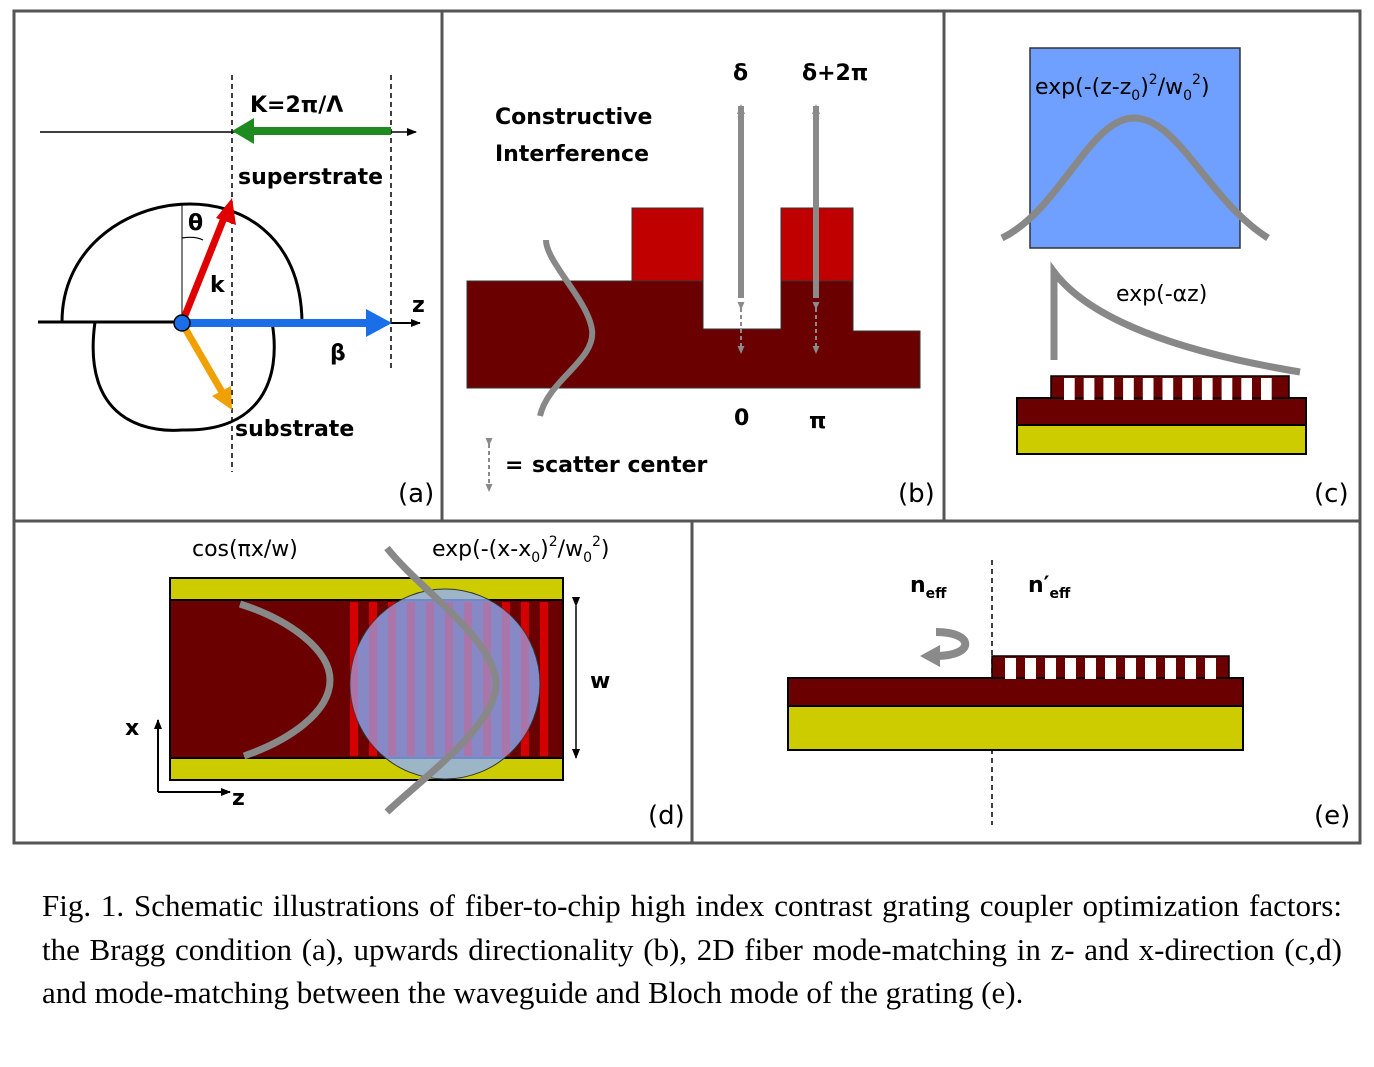  Describe the element at coordinates (243, 131) in the screenshot. I see `K-vector-head` at that location.